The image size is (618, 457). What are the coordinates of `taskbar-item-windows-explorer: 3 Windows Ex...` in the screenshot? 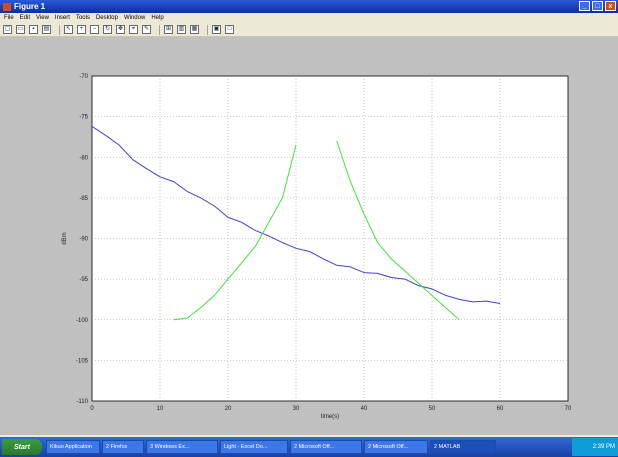 It's located at (182, 447).